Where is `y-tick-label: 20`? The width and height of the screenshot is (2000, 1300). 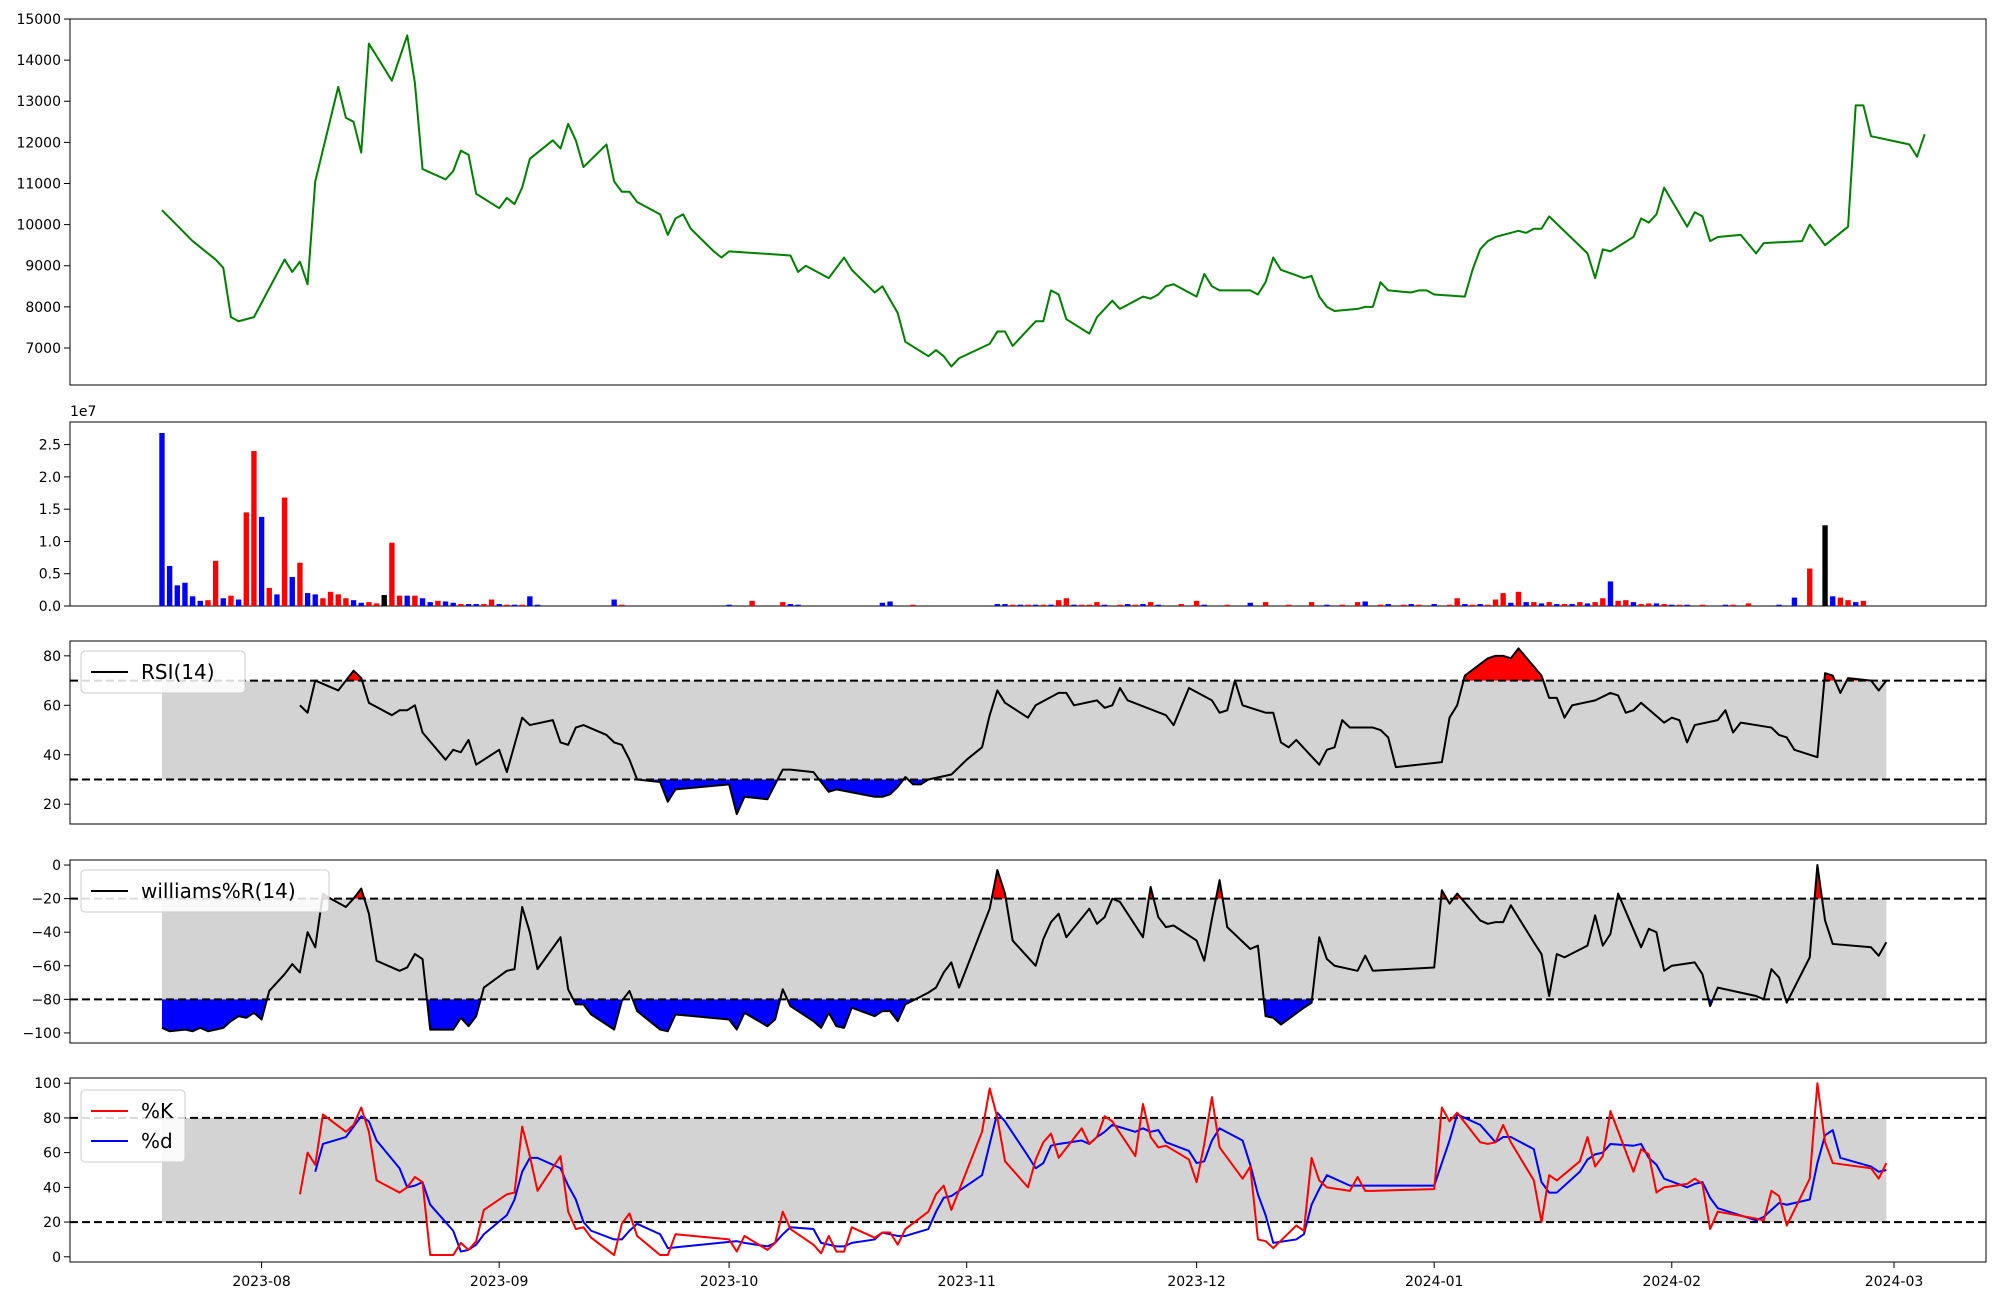 y-tick-label: 20 is located at coordinates (52, 1223).